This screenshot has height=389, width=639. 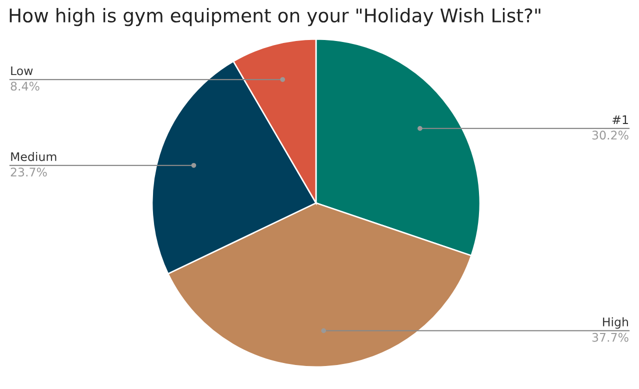 What do you see at coordinates (610, 135) in the screenshot?
I see `data-label: 30.2%` at bounding box center [610, 135].